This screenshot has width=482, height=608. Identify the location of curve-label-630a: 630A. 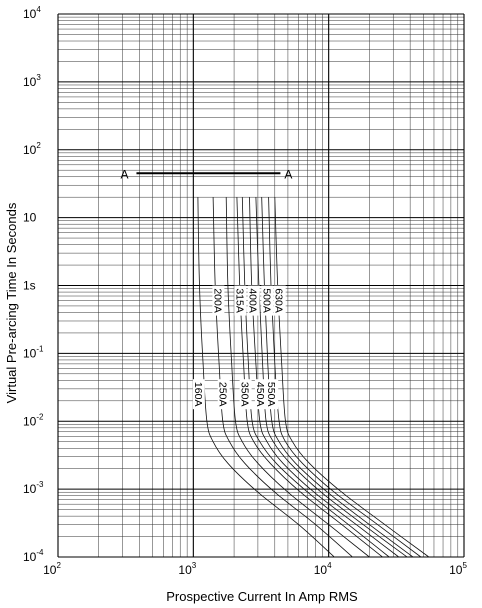
(279, 300).